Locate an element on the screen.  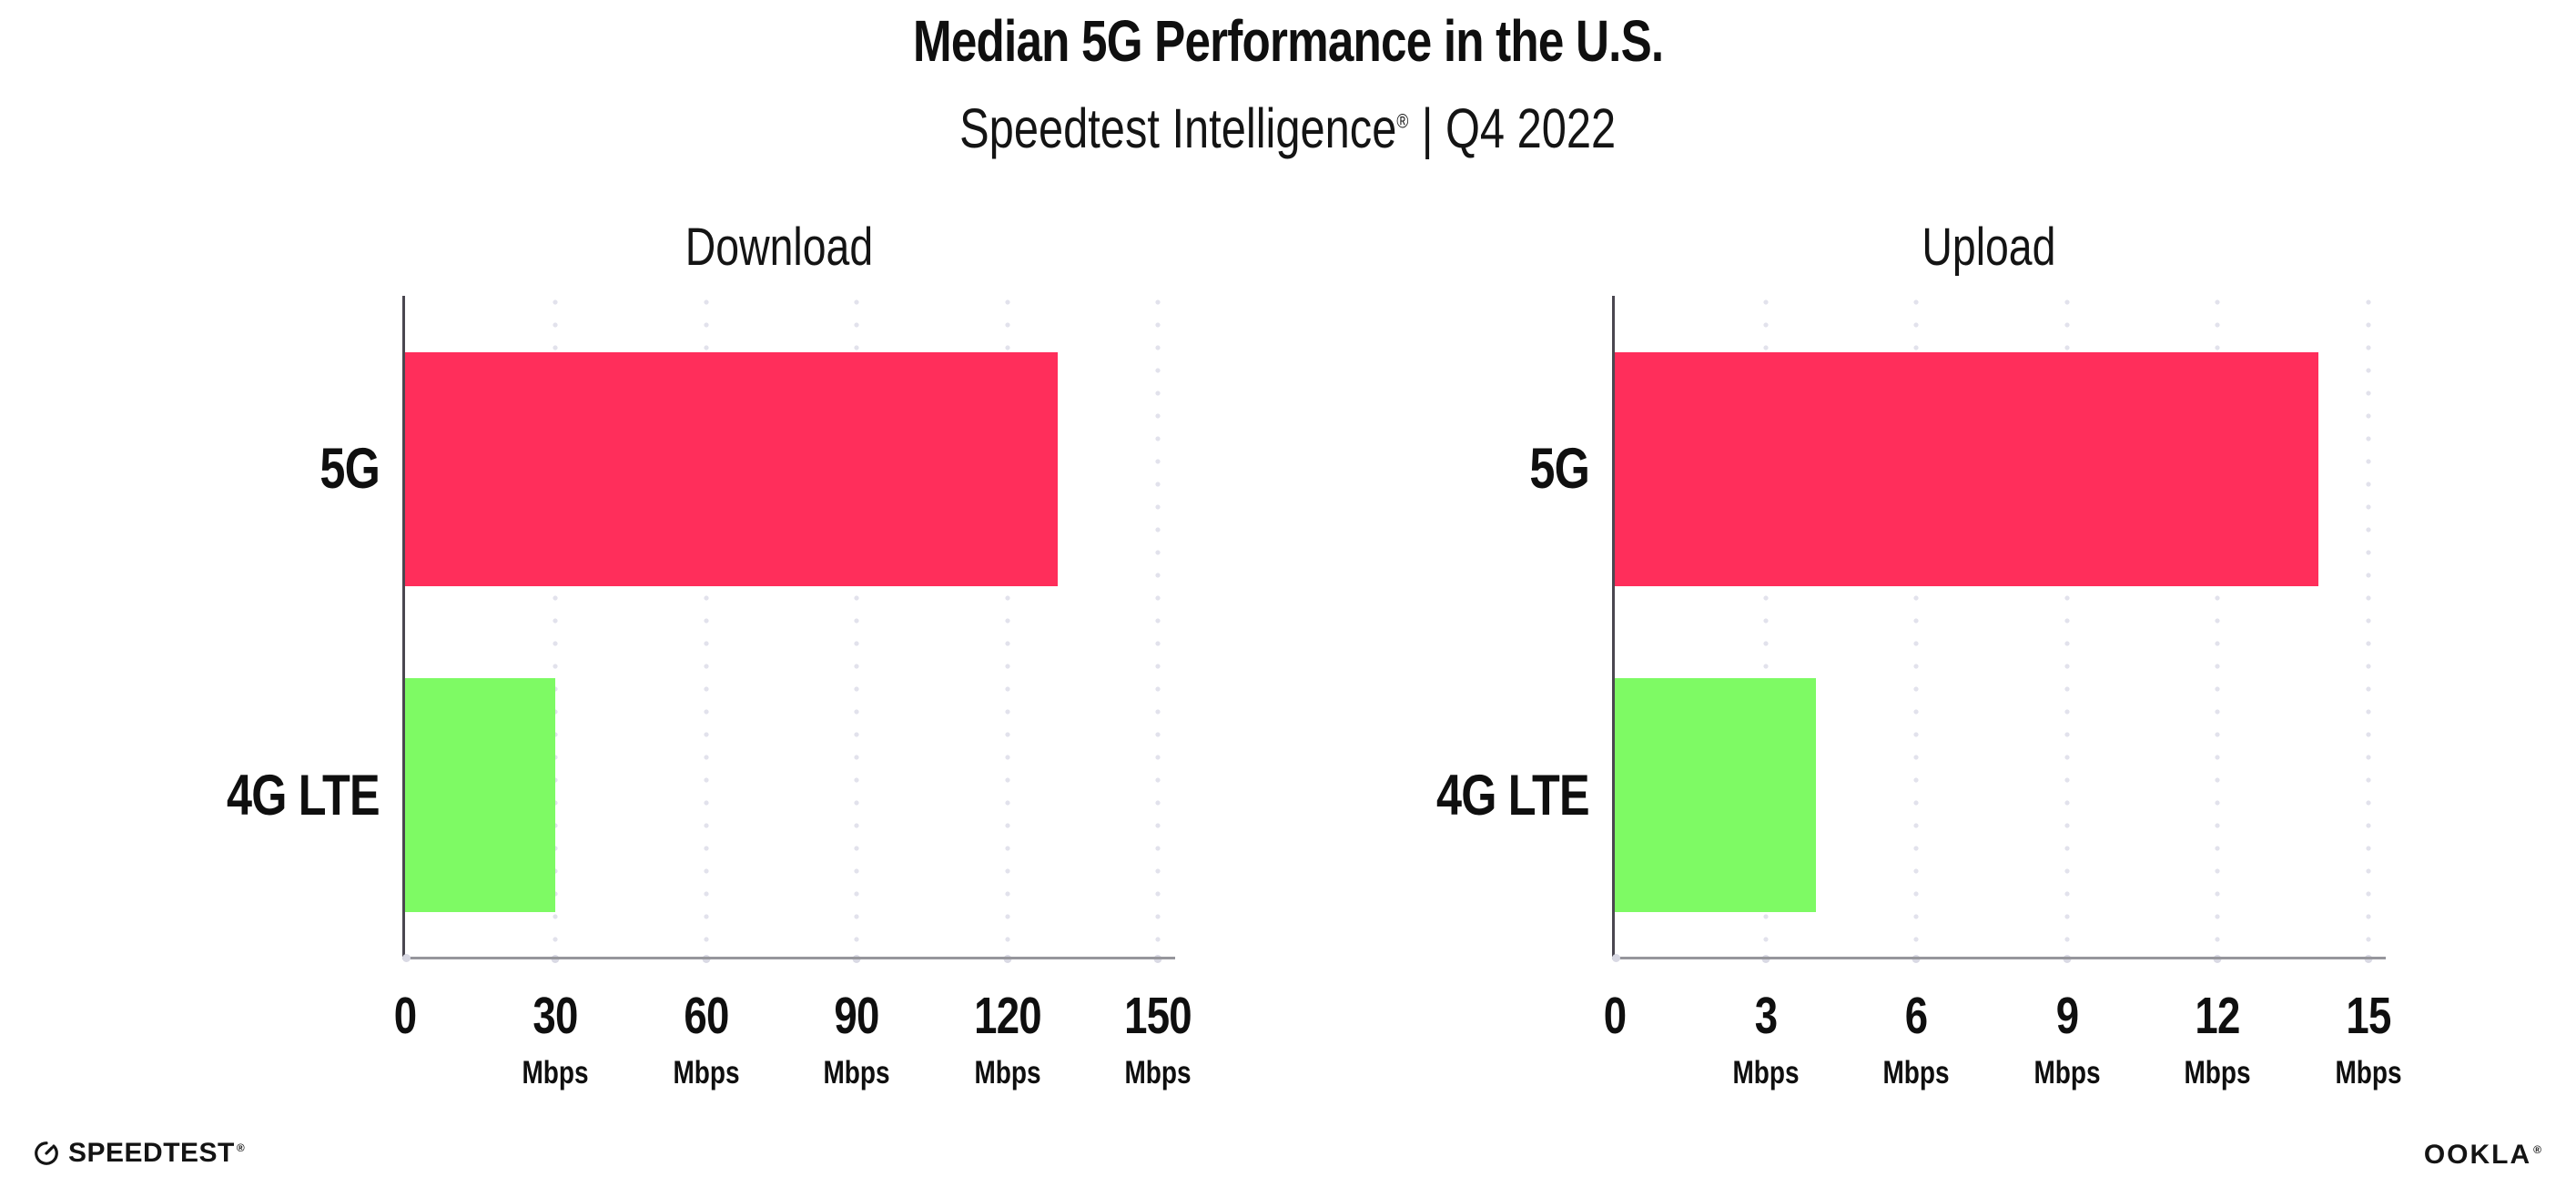
subtitle-brand: Speedtest Intelligence is located at coordinates (1178, 128).